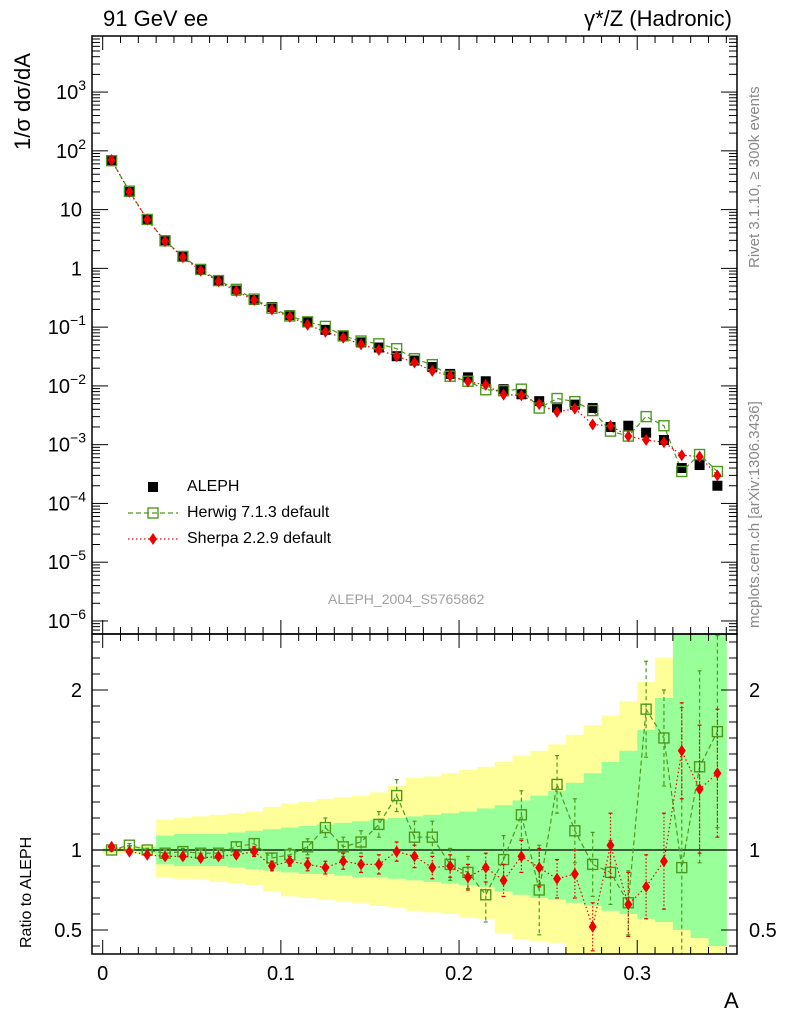 The height and width of the screenshot is (1024, 786). What do you see at coordinates (259, 538) in the screenshot?
I see `legend-label-sherpa: Sherpa 2.2.9 default` at bounding box center [259, 538].